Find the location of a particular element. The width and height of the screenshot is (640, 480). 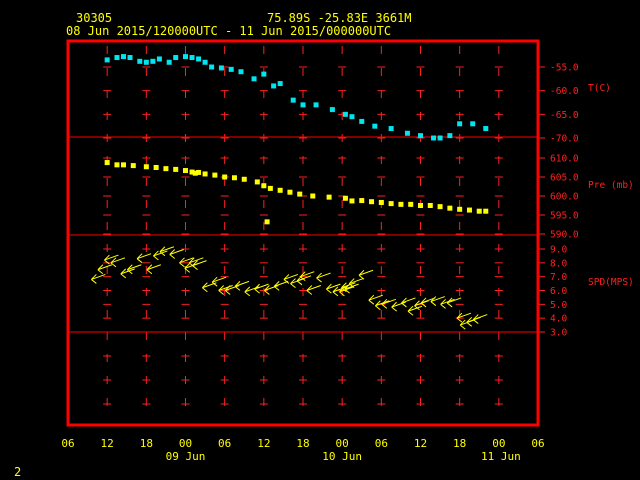

y-tick-label: 610.0 is located at coordinates (564, 159).